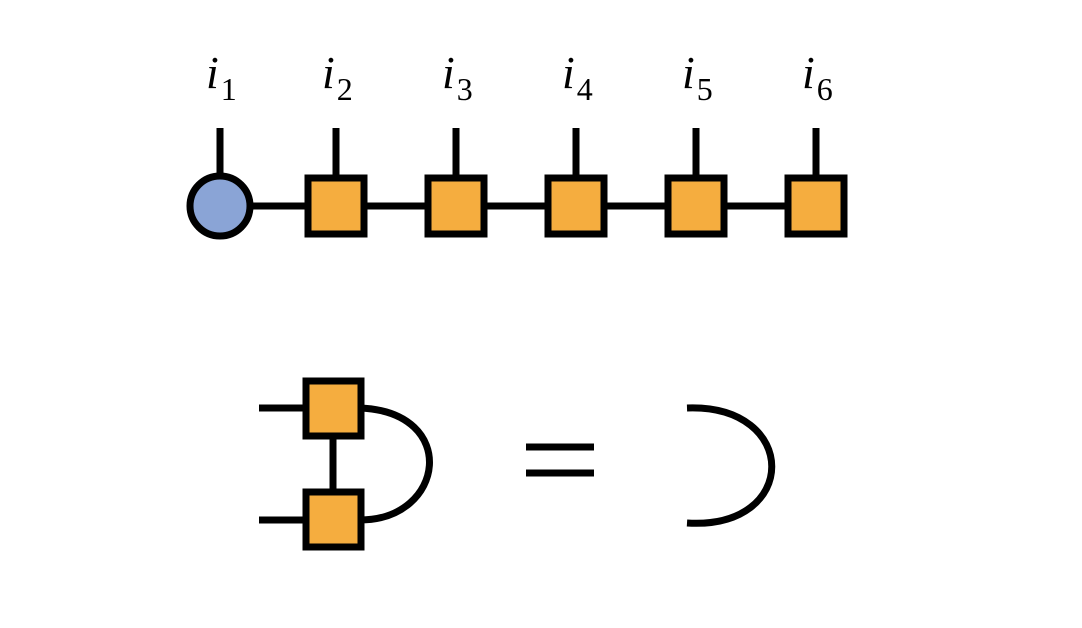 The image size is (1082, 628). What do you see at coordinates (220, 206) in the screenshot?
I see `orthogonality-center-node` at bounding box center [220, 206].